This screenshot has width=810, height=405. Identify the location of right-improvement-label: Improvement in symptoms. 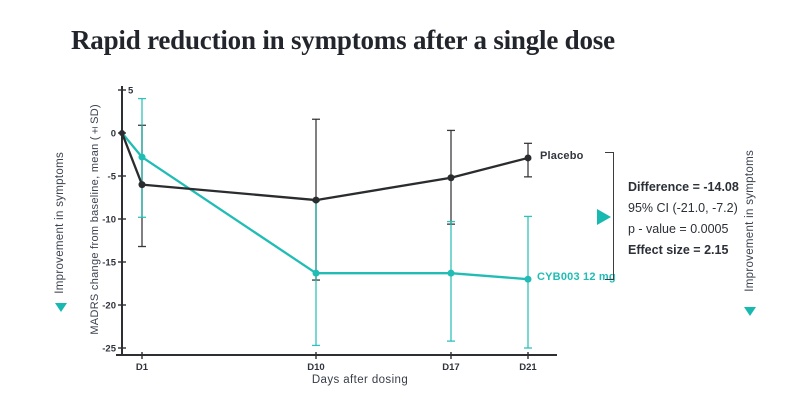
(750, 221).